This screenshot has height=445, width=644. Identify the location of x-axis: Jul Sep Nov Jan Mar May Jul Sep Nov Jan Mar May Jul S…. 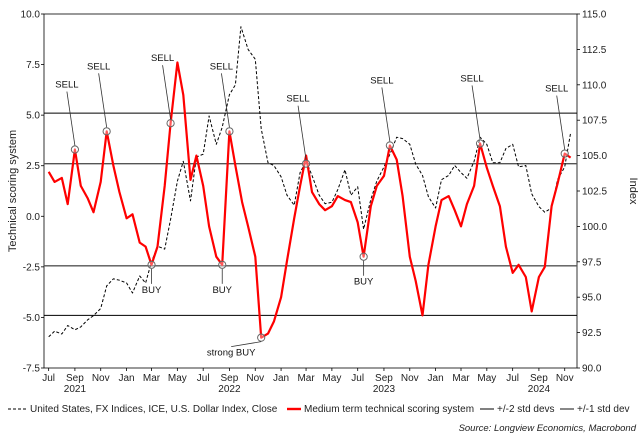
(308, 381).